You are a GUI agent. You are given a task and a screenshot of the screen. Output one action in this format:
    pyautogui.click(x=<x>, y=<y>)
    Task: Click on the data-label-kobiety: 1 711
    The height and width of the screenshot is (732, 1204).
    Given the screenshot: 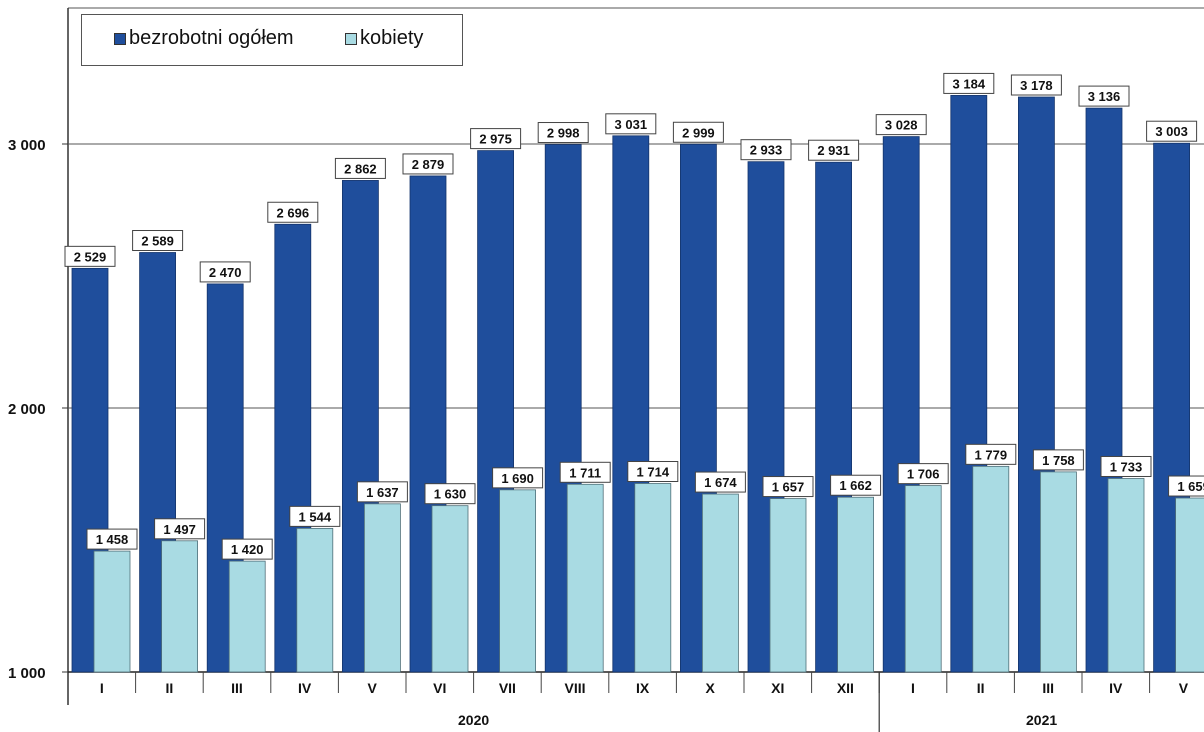 What is the action you would take?
    pyautogui.click(x=585, y=472)
    